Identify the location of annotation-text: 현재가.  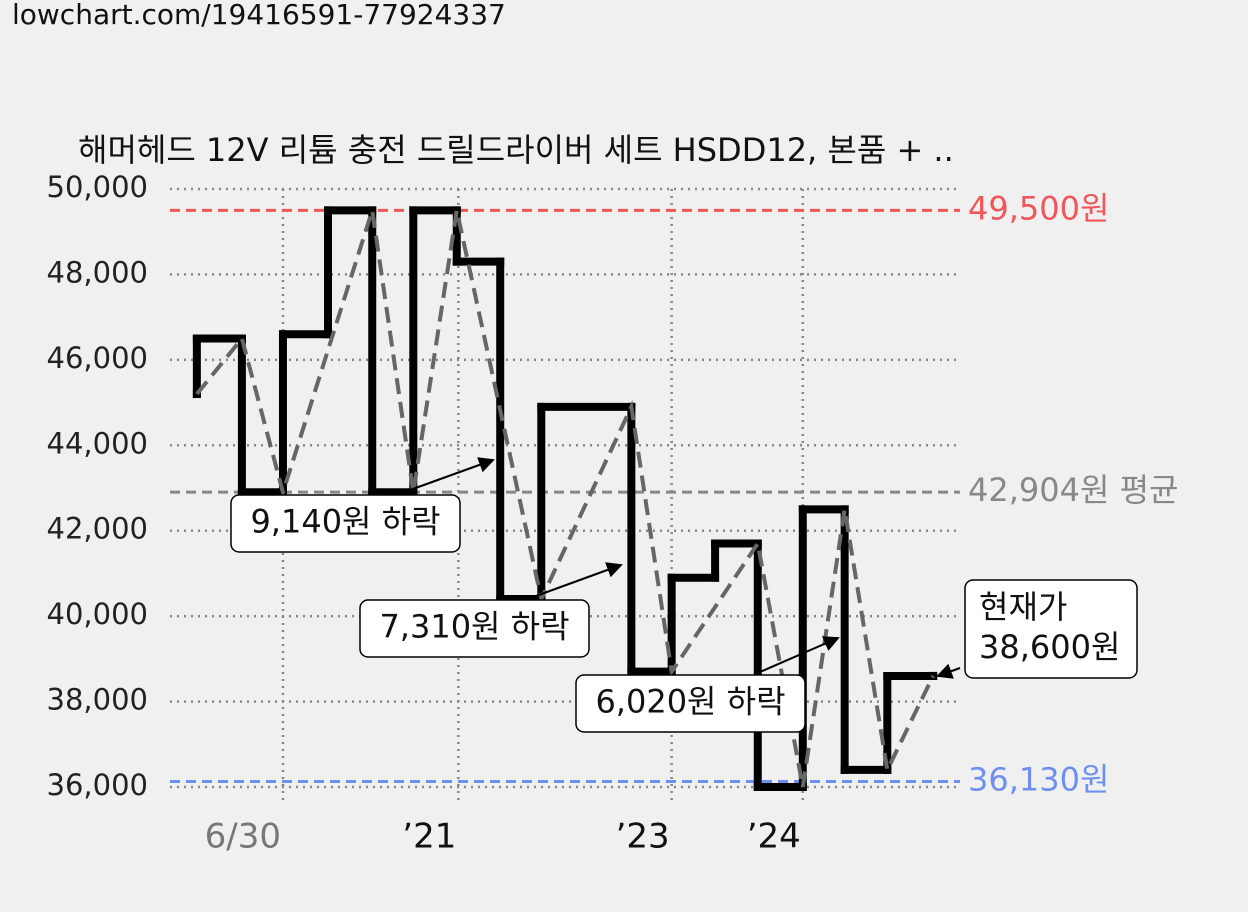
(1023, 607).